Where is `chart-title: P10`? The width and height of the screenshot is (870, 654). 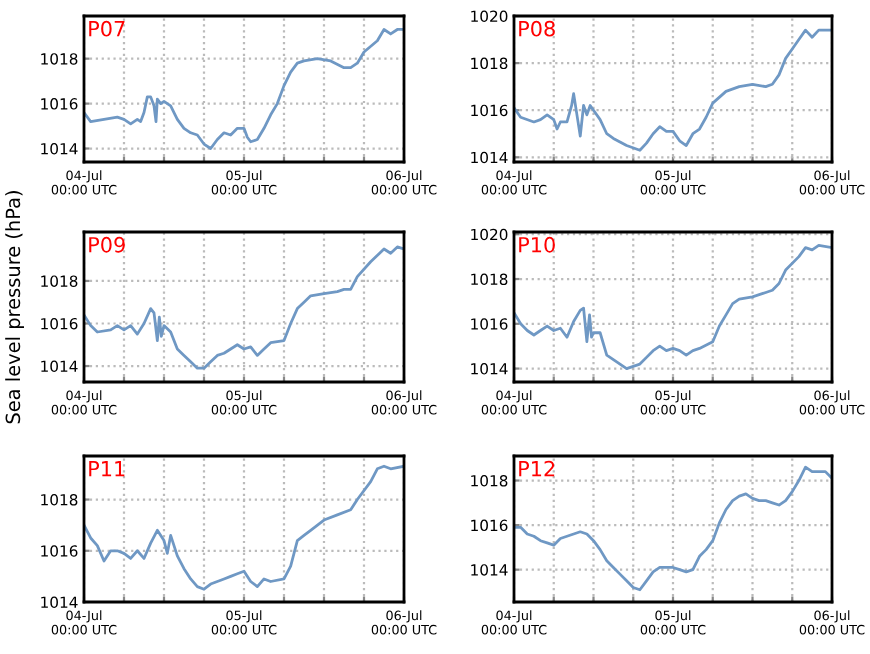 chart-title: P10 is located at coordinates (537, 244).